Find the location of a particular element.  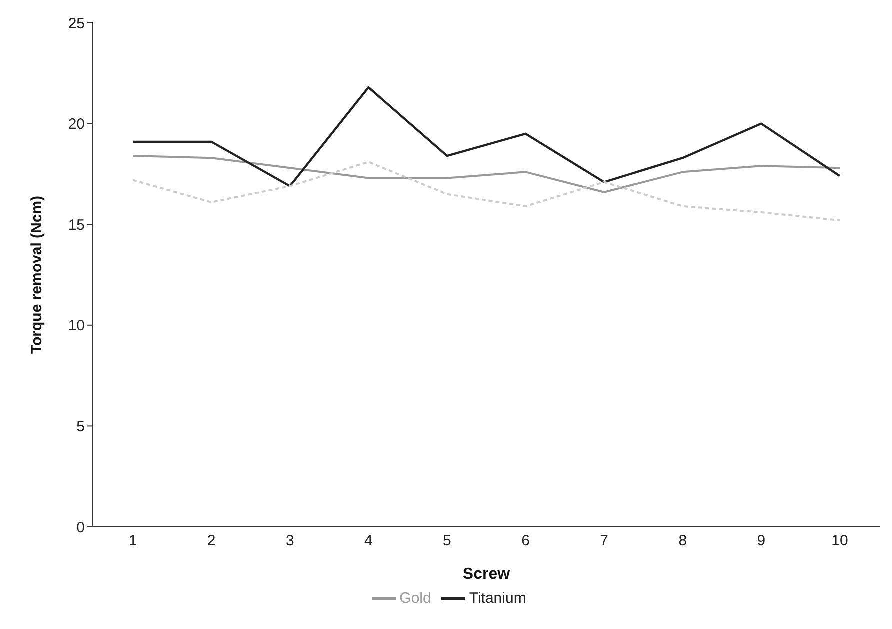

legend-label: Titanium is located at coordinates (497, 598).